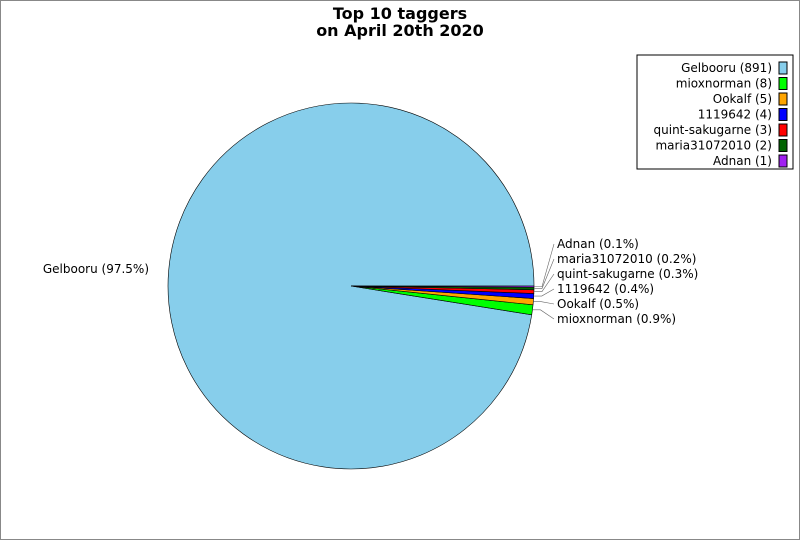  Describe the element at coordinates (96, 269) in the screenshot. I see `slice-label: Gelbooru (97.5%)` at that location.